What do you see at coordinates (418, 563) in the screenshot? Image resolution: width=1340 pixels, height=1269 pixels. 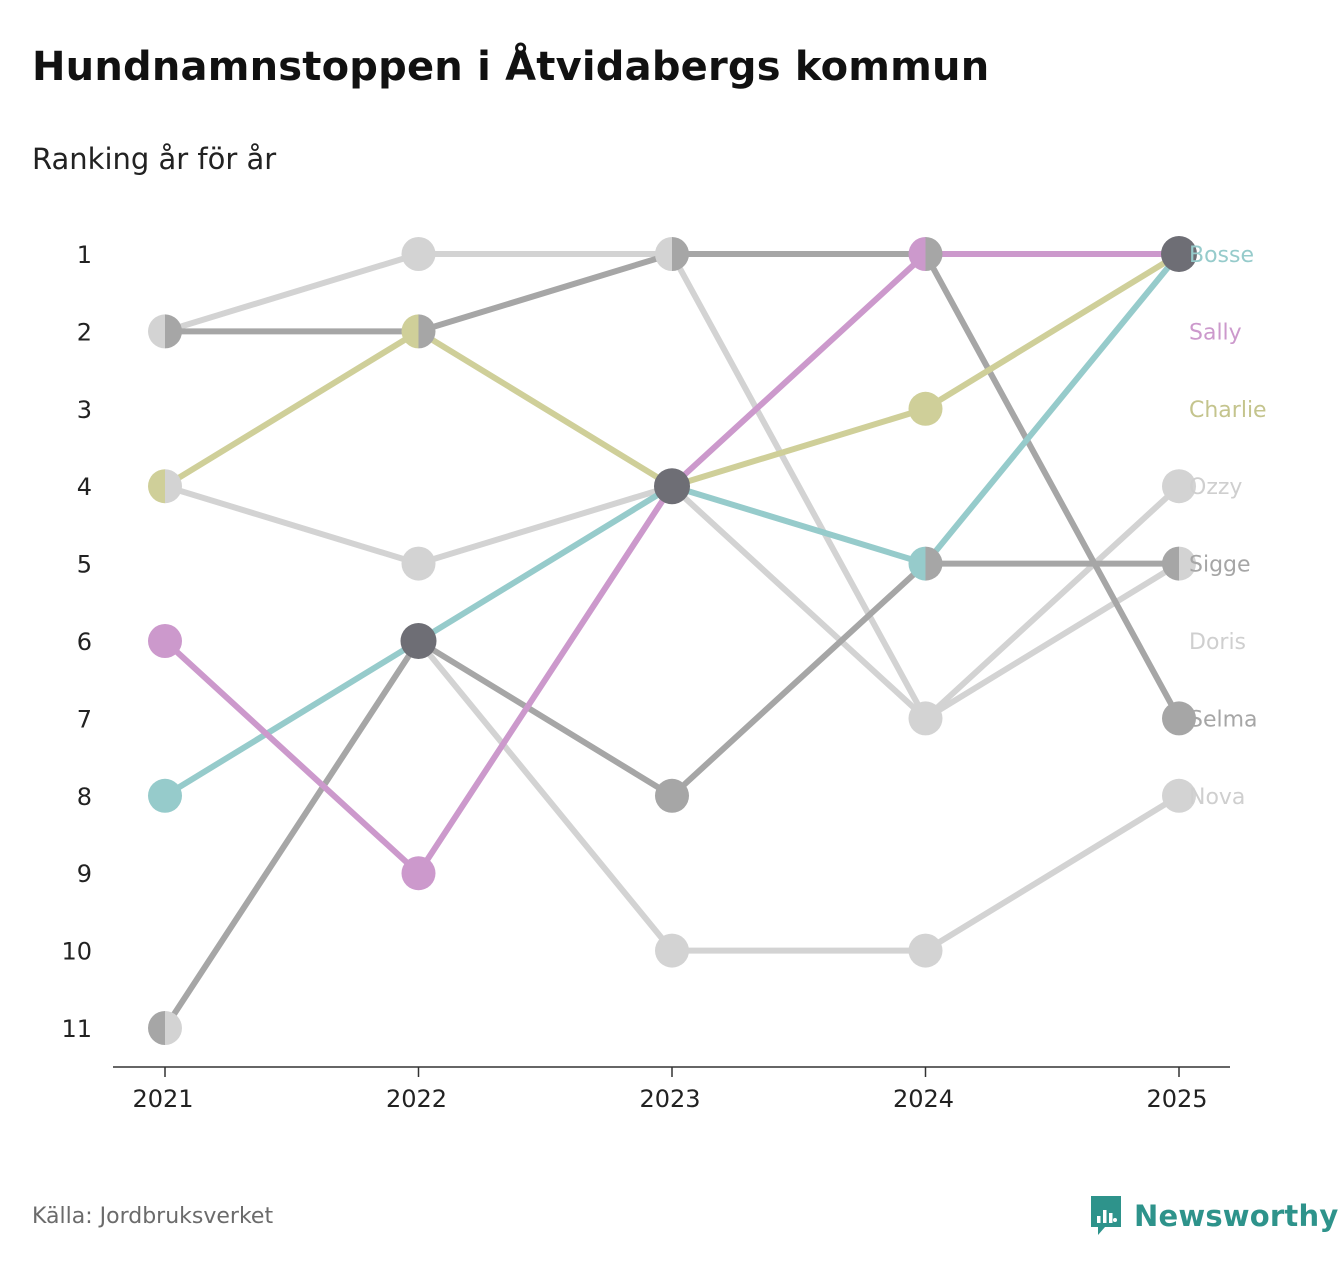 I see `point-doris-2022` at bounding box center [418, 563].